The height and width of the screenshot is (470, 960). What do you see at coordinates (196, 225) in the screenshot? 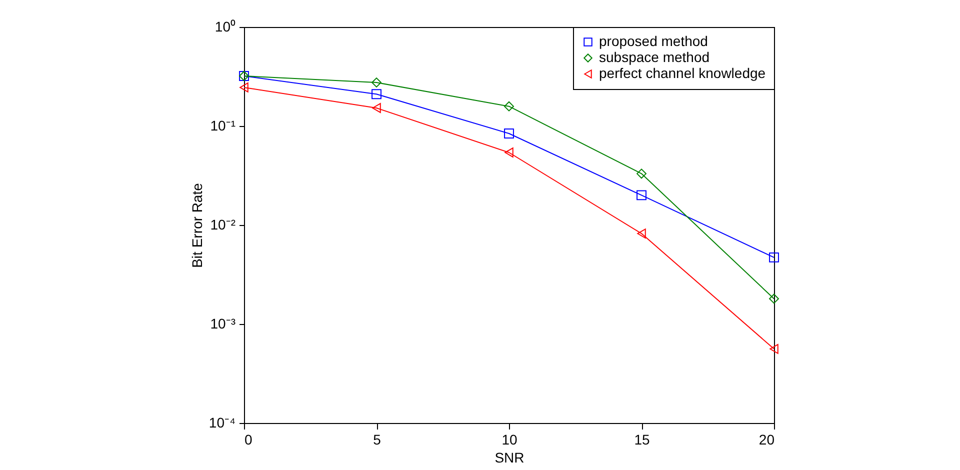
I see `y-axis-title: Bit Error Rate` at bounding box center [196, 225].